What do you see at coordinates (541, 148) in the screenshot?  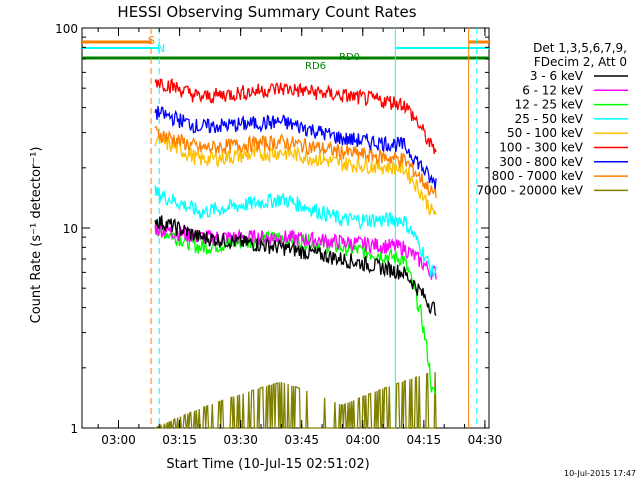 I see `legend-label: 100 - 300 keV` at bounding box center [541, 148].